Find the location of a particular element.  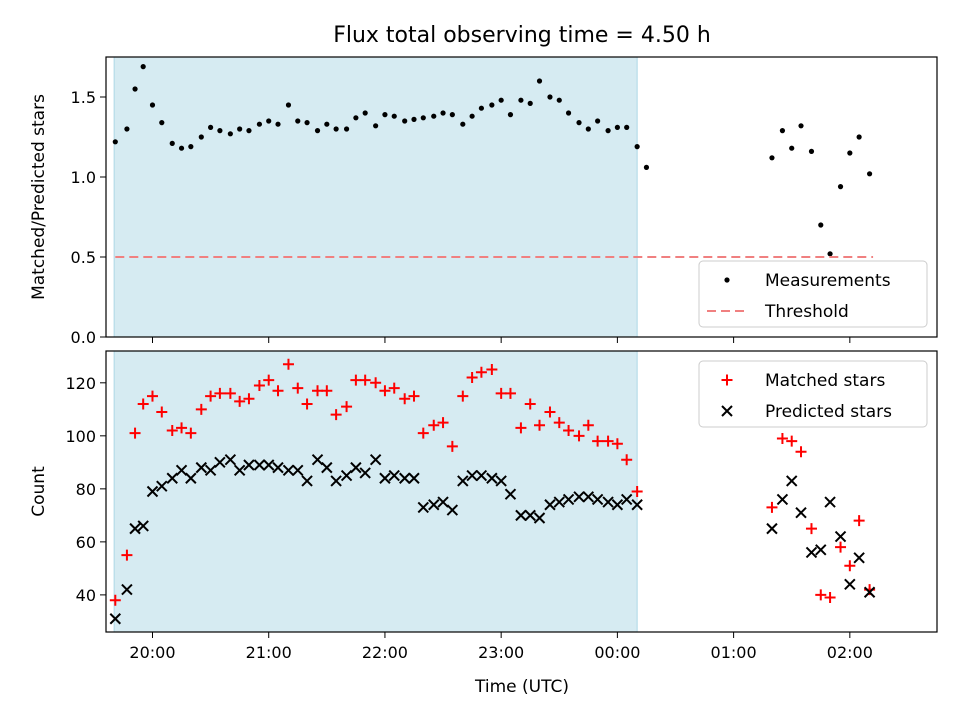

x-tick-label: 20:00 is located at coordinates (152, 652).